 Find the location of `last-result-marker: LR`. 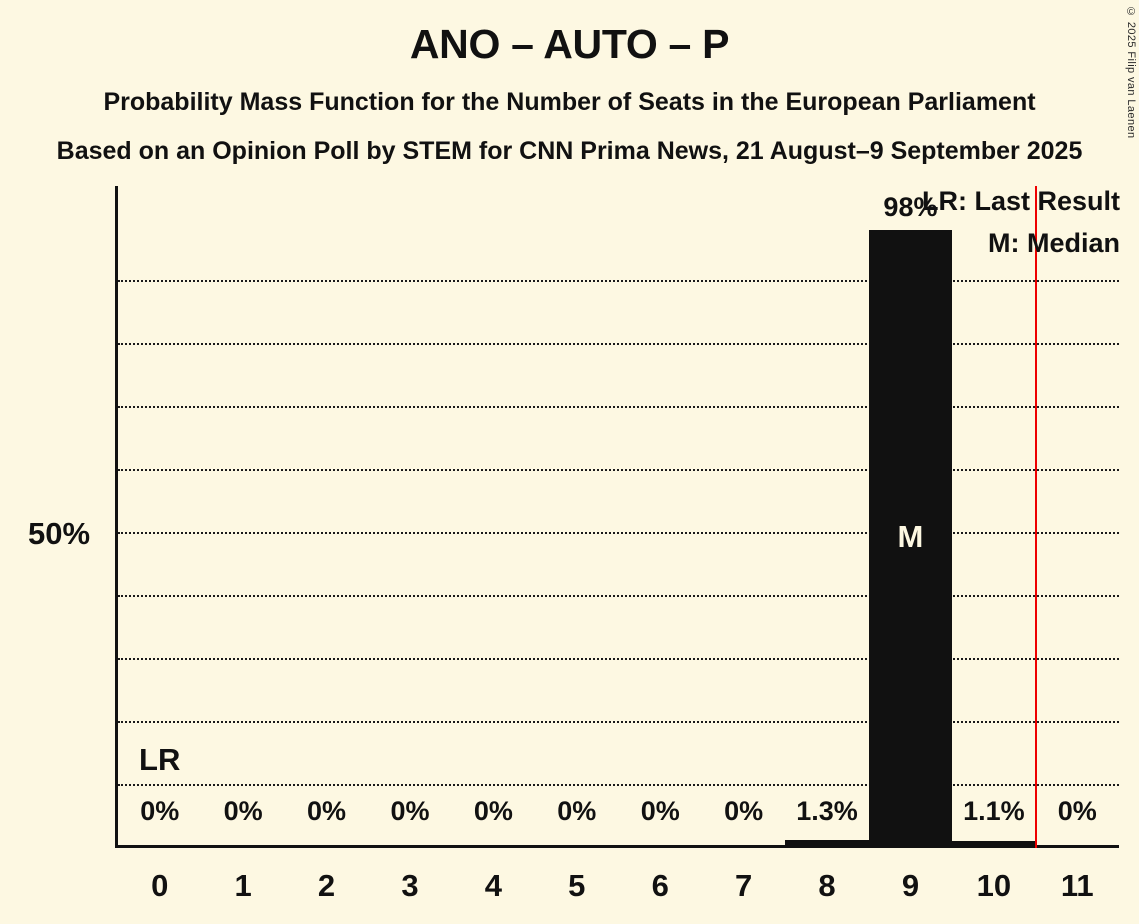

last-result-marker: LR is located at coordinates (160, 759).